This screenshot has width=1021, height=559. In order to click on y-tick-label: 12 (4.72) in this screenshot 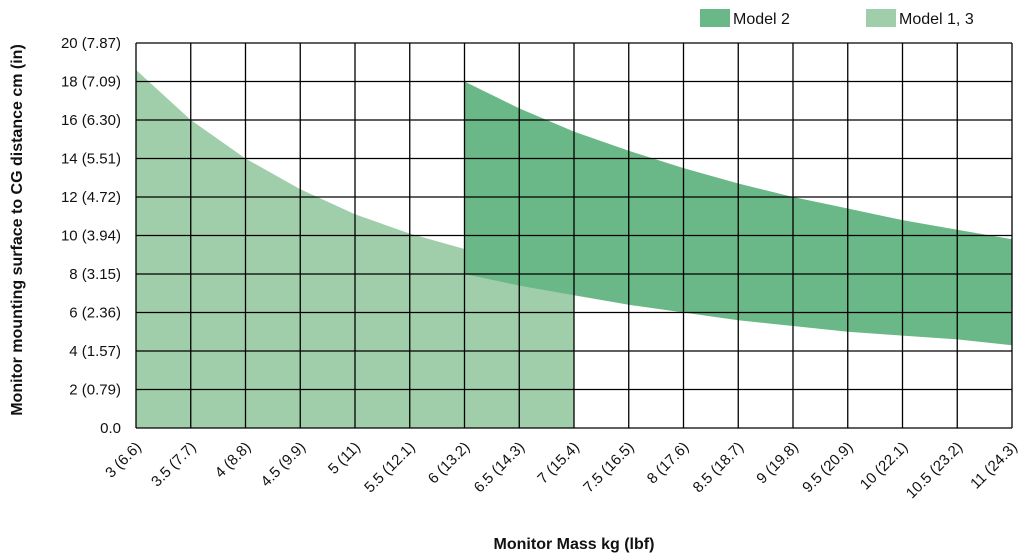, I will do `click(91, 197)`.